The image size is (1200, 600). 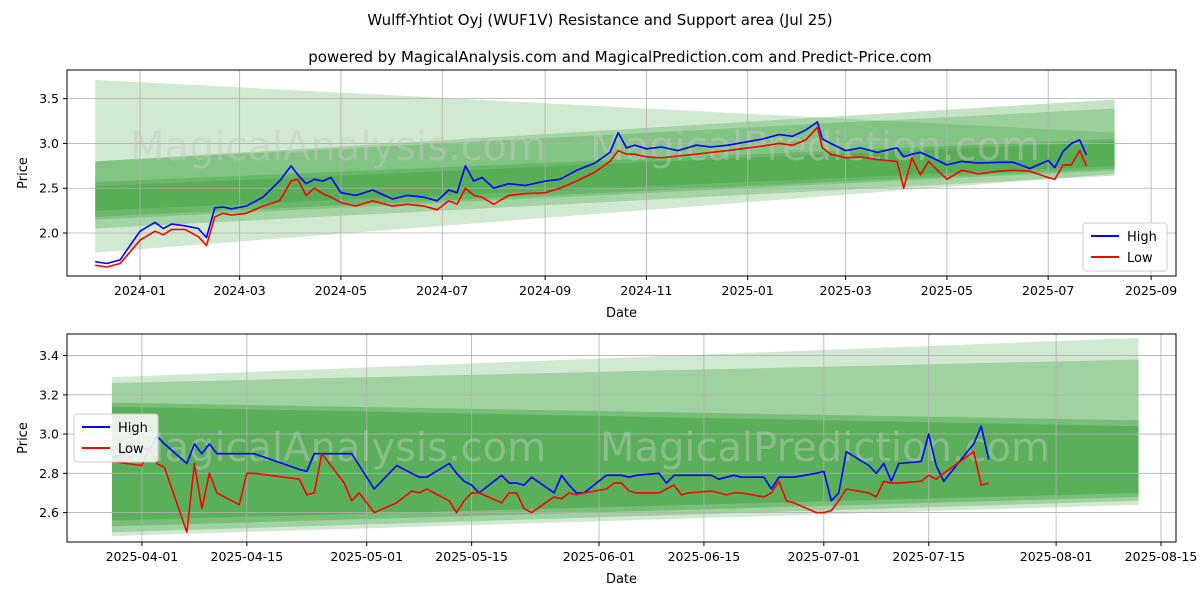 I want to click on y-tick-label: 2.5, so click(x=49, y=188).